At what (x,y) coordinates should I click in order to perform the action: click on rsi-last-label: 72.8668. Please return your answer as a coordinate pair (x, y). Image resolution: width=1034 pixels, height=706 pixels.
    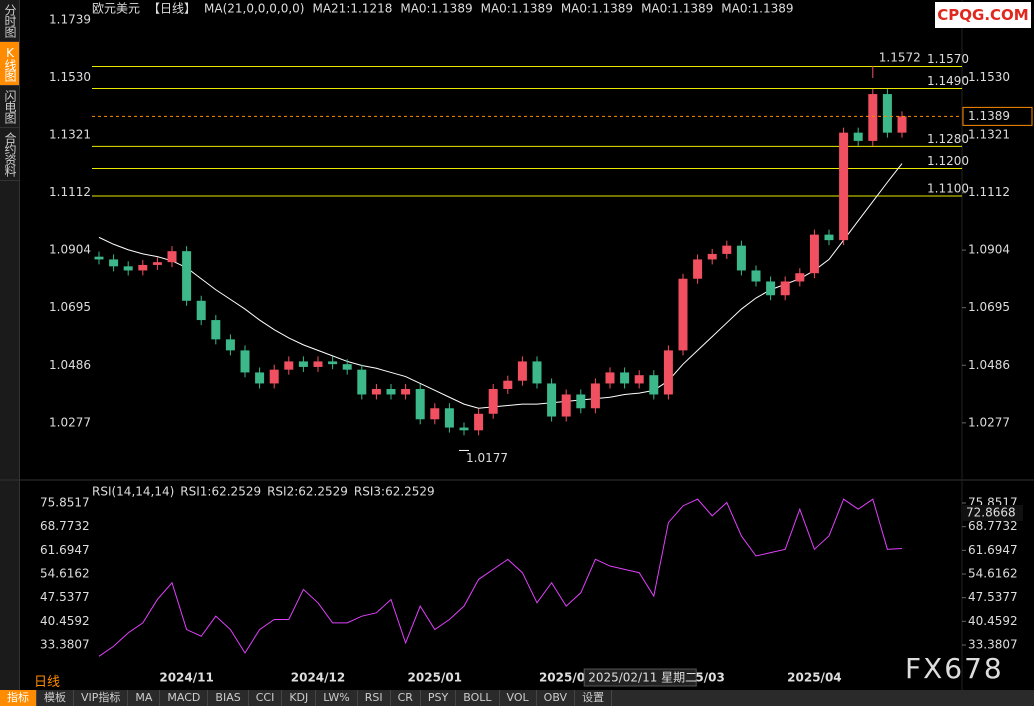
    Looking at the image, I should click on (991, 512).